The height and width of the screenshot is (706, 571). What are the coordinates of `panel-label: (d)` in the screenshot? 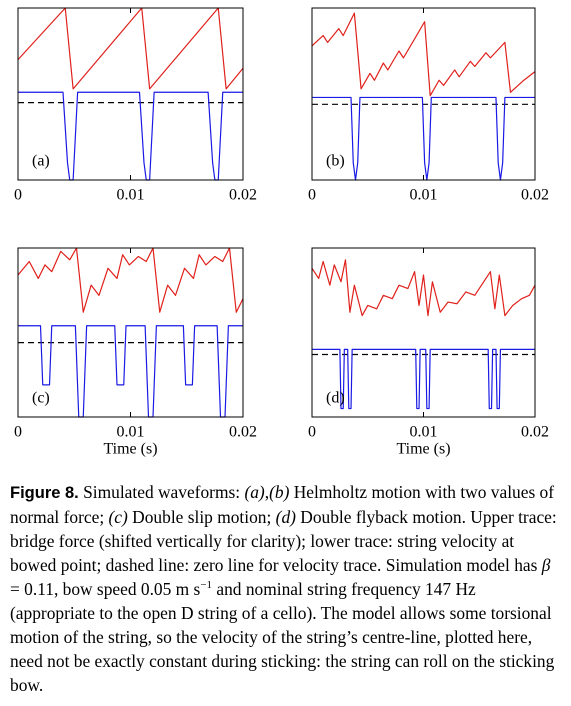 It's located at (335, 398).